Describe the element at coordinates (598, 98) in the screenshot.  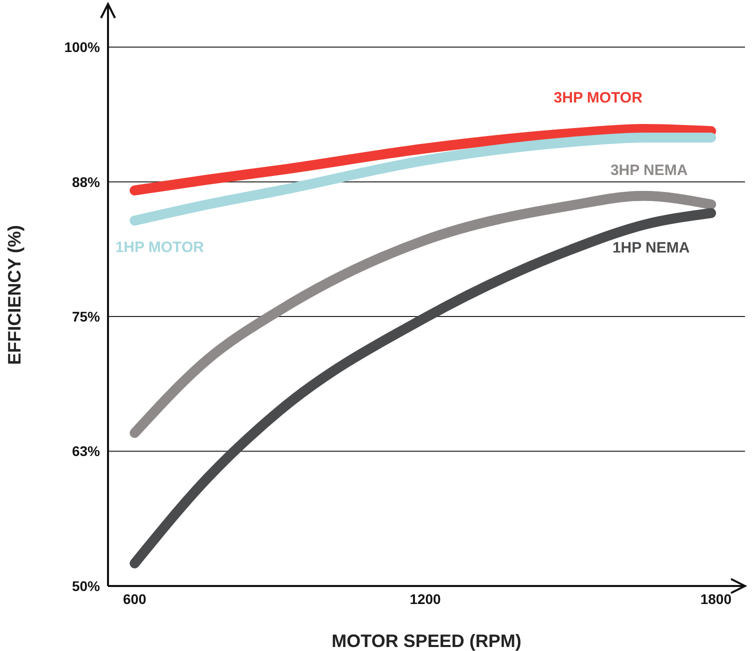
I see `series-label: 3HP MOTOR` at that location.